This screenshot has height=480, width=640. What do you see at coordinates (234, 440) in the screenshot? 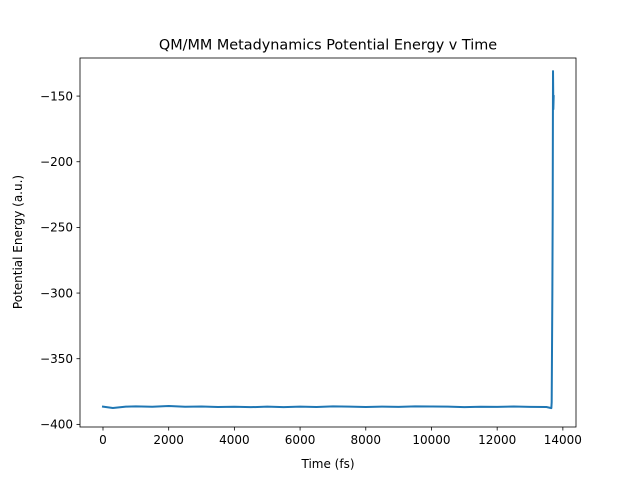
I see `x-tick-label: 4000` at bounding box center [234, 440].